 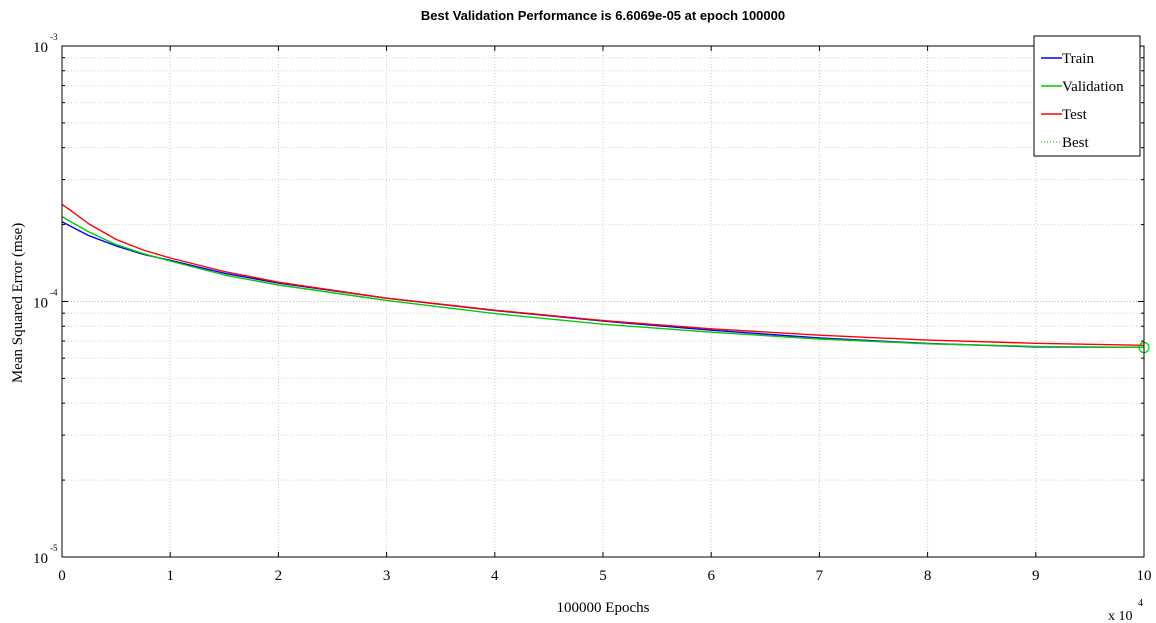 I want to click on x-tick-label: 2, so click(x=279, y=576).